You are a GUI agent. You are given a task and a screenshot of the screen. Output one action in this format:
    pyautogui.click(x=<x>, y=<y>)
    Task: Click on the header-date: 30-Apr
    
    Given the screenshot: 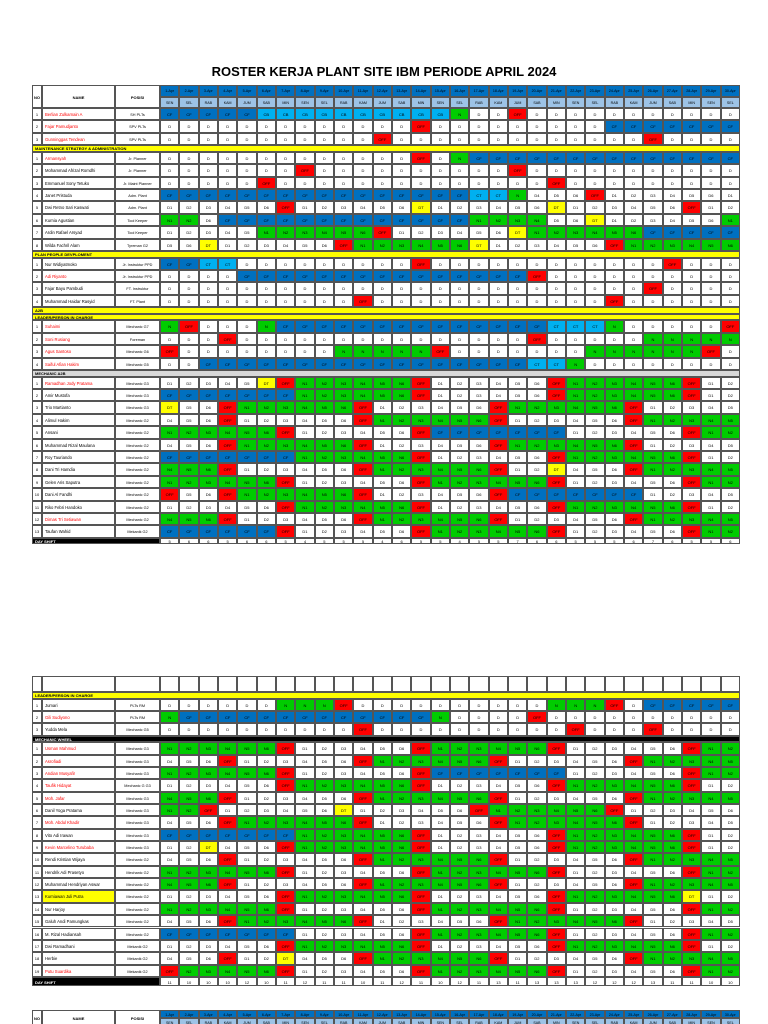 What is the action you would take?
    pyautogui.click(x=730, y=1013)
    